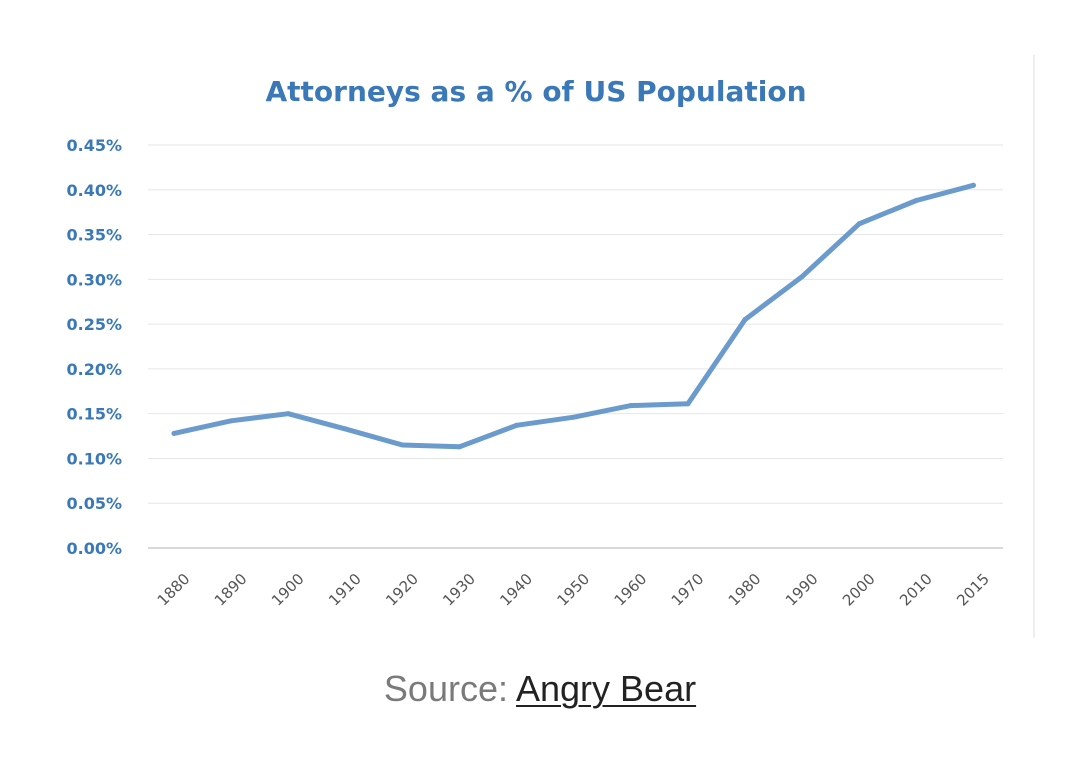  What do you see at coordinates (916, 590) in the screenshot?
I see `x-tick-label: 2010` at bounding box center [916, 590].